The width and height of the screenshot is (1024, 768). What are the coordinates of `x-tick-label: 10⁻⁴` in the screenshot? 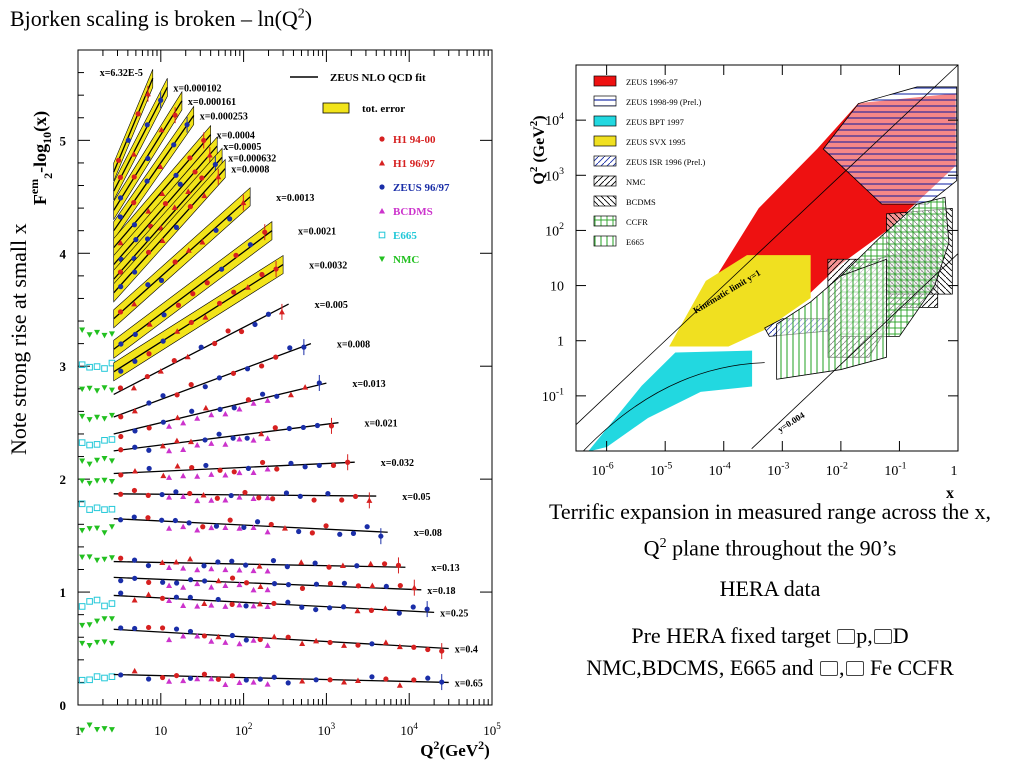 It's located at (720, 470).